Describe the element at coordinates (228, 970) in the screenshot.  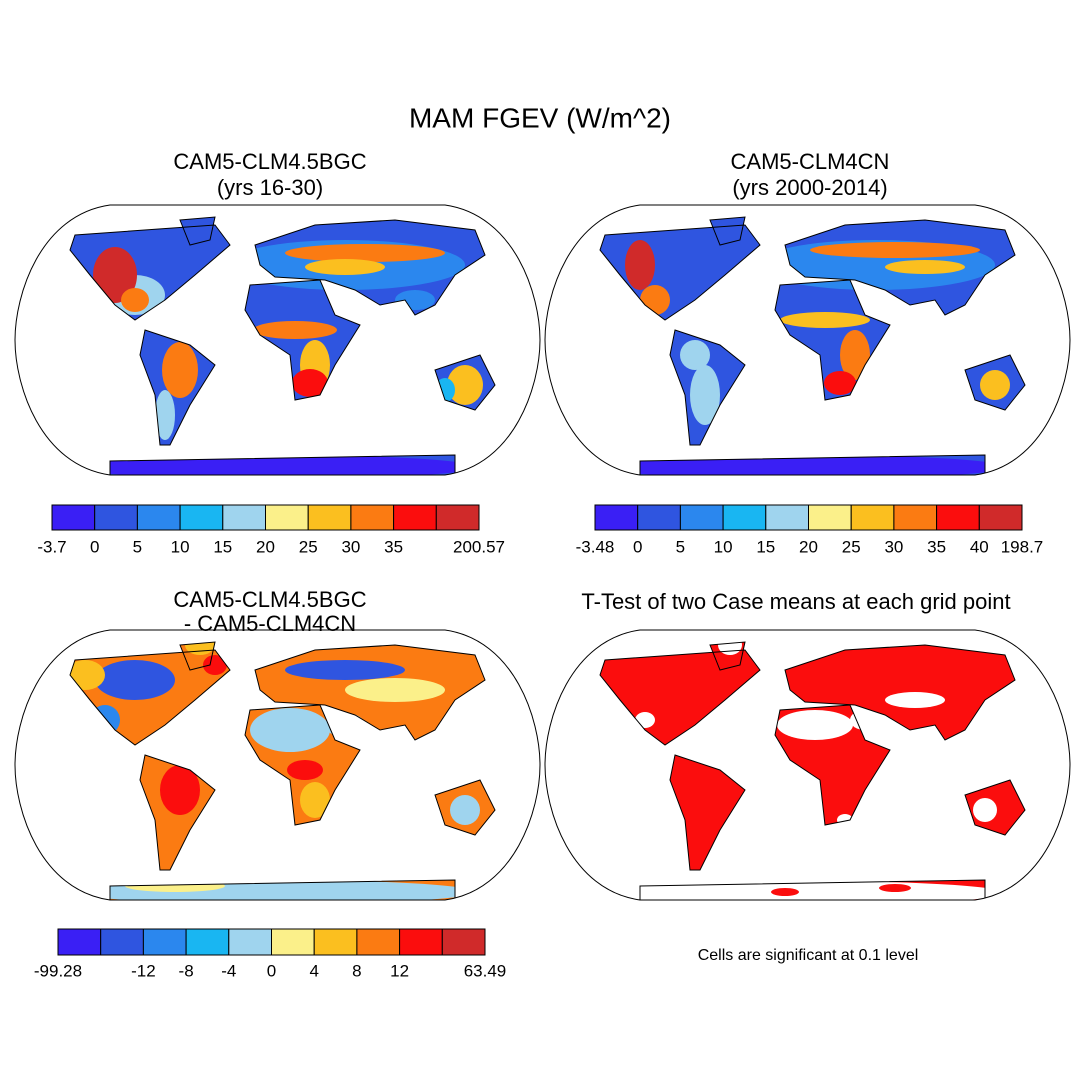
I see `colorbar-label: -4` at that location.